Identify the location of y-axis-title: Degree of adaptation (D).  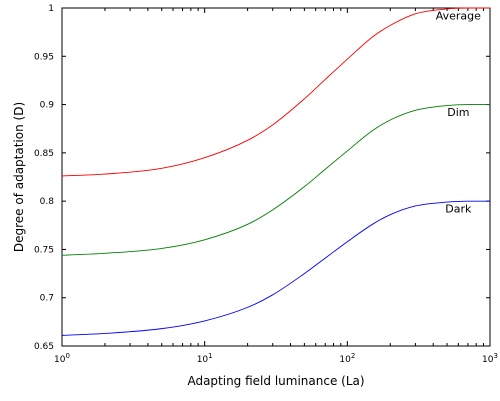
(19, 177).